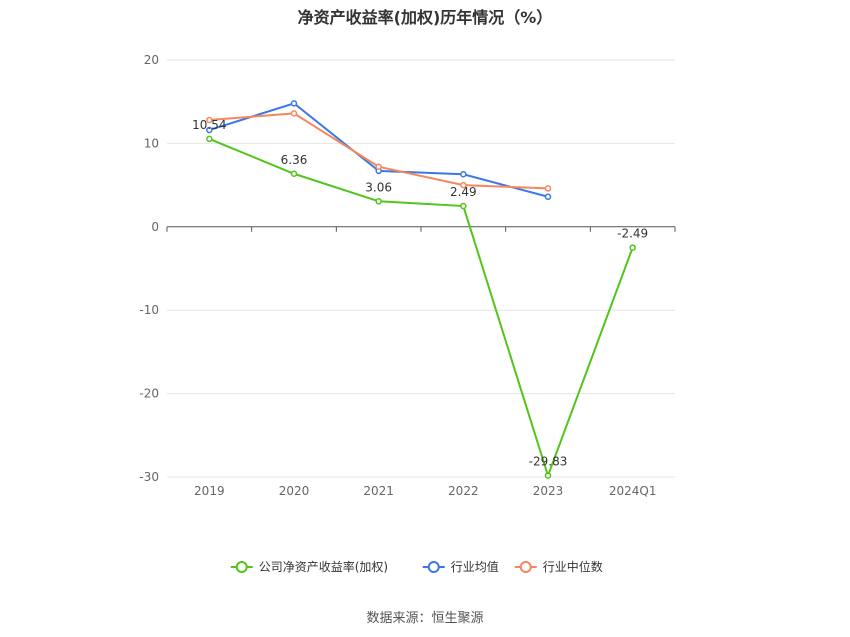 The width and height of the screenshot is (850, 637). What do you see at coordinates (209, 491) in the screenshot?
I see `x-tick-label: 2019` at bounding box center [209, 491].